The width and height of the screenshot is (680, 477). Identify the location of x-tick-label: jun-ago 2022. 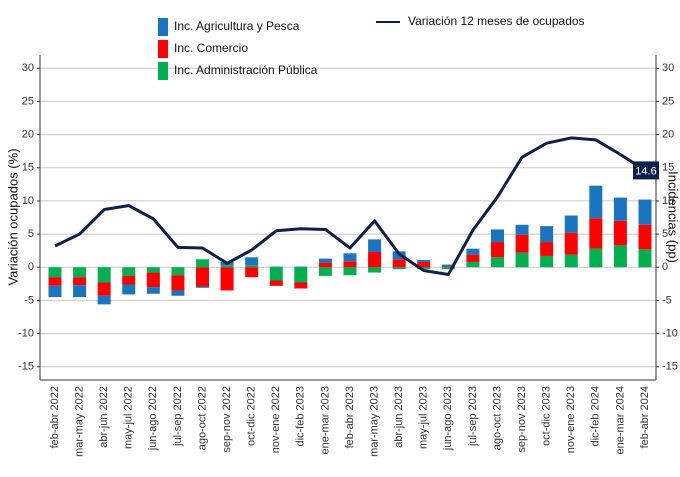
(153, 418).